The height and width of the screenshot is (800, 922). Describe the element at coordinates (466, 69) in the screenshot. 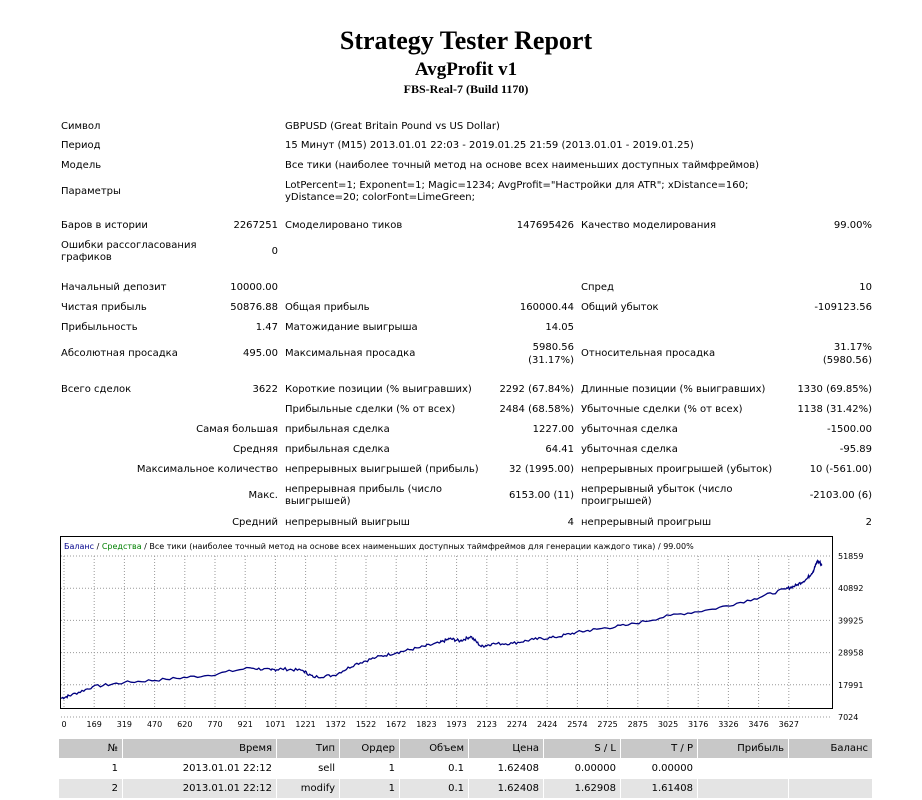

I see `expert-name: AvgProfit v1` at that location.